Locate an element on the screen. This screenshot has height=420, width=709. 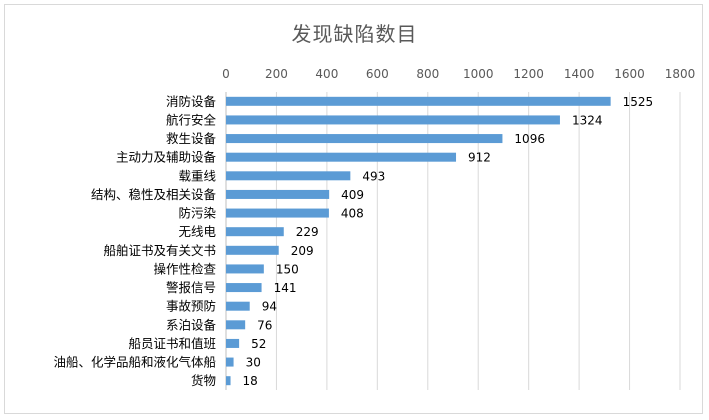
category-label: 油船、化学品船和液化气体船 is located at coordinates (134, 362).